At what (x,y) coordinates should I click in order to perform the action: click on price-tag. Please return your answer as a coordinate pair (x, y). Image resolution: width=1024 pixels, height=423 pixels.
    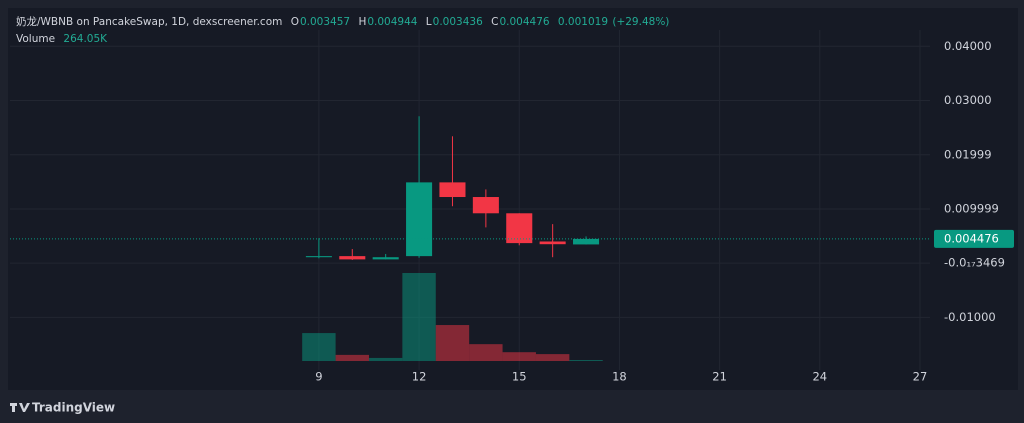
    Looking at the image, I should click on (974, 238).